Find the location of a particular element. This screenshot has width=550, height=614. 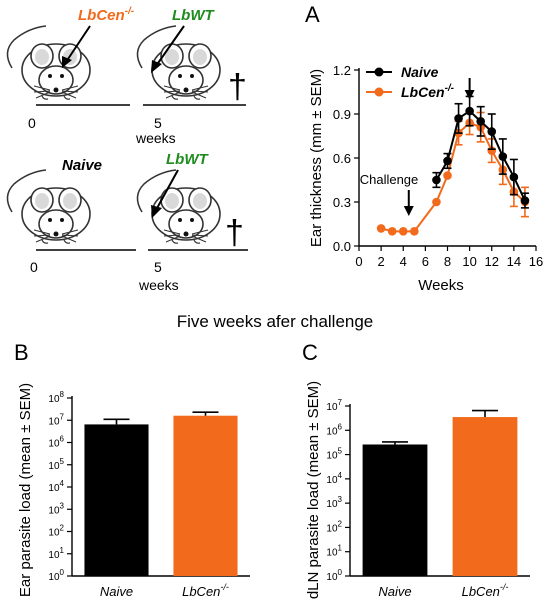

peak-arrow-head is located at coordinates (469, 95).